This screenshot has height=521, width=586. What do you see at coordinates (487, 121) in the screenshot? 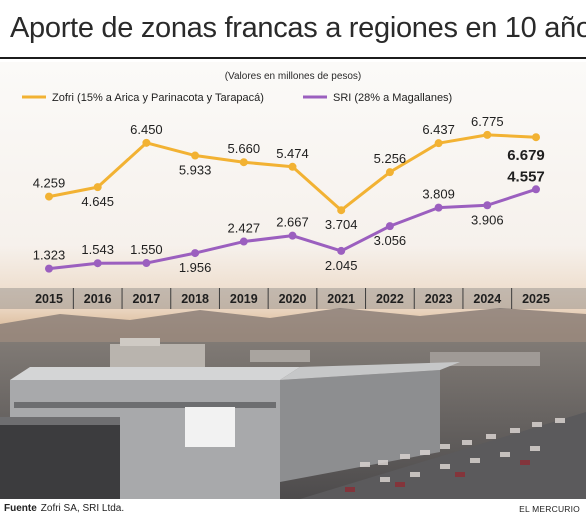
I see `data-label: 6.775` at bounding box center [487, 121].